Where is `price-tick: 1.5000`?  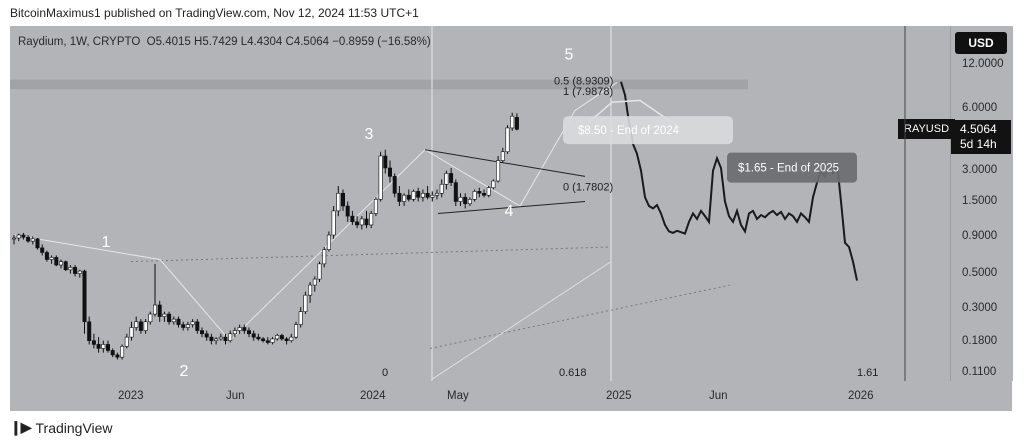
price-tick: 1.5000 is located at coordinates (980, 201).